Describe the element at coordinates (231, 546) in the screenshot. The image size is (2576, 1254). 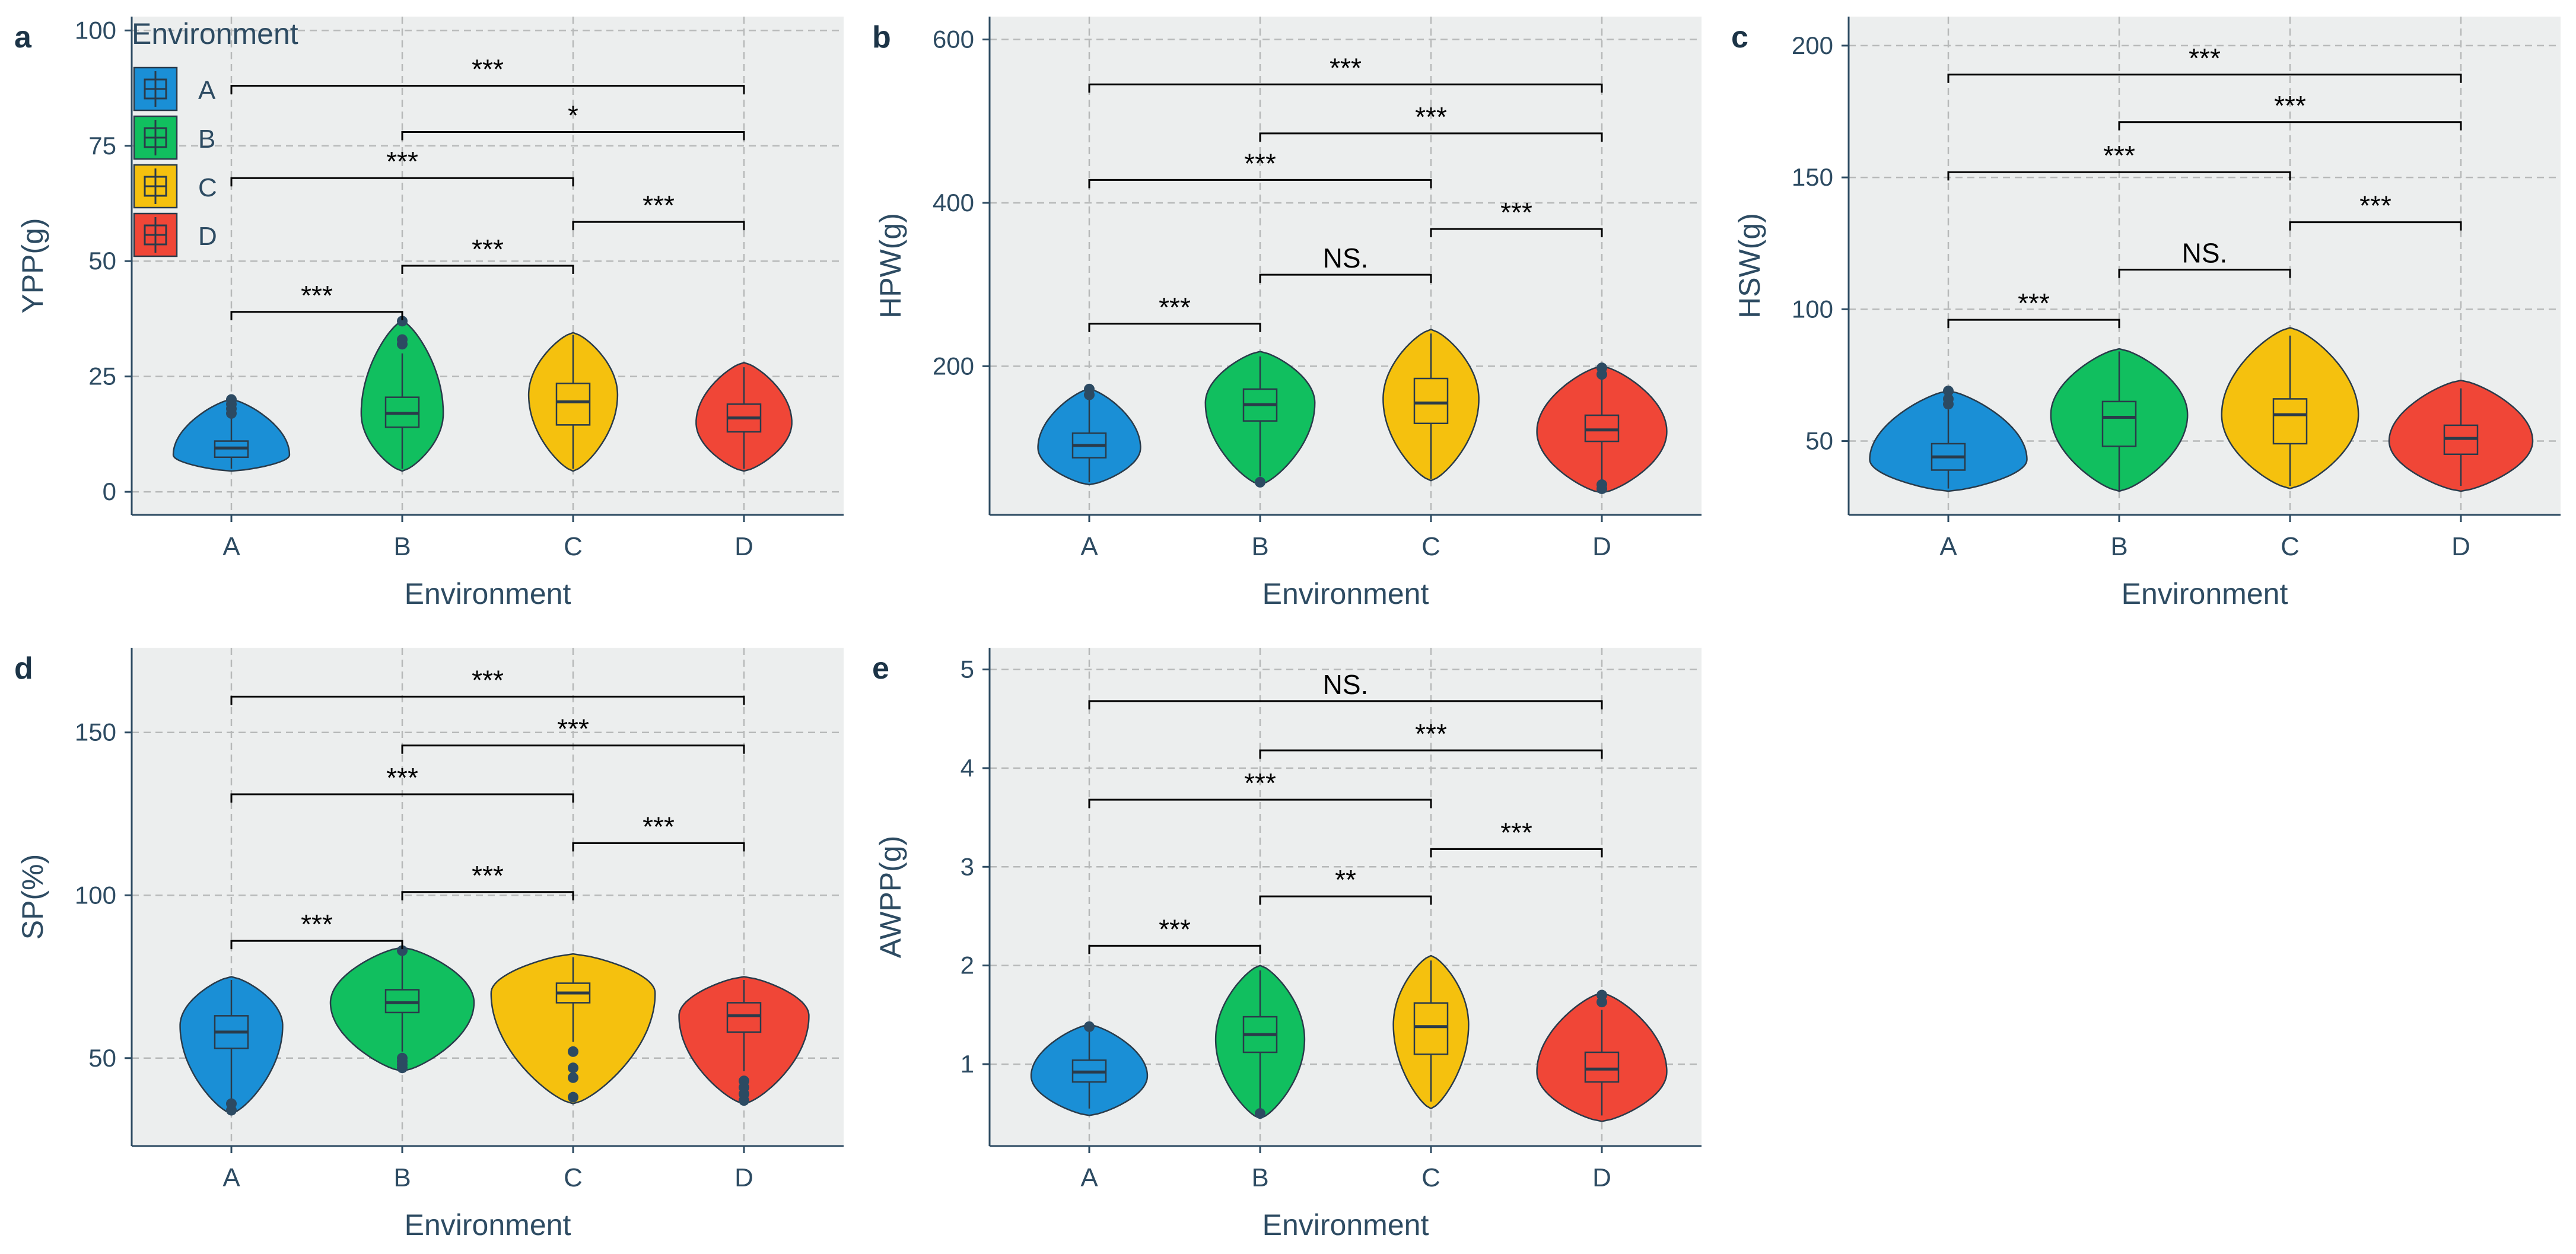
I see `x-tick-label-a-a: A` at that location.